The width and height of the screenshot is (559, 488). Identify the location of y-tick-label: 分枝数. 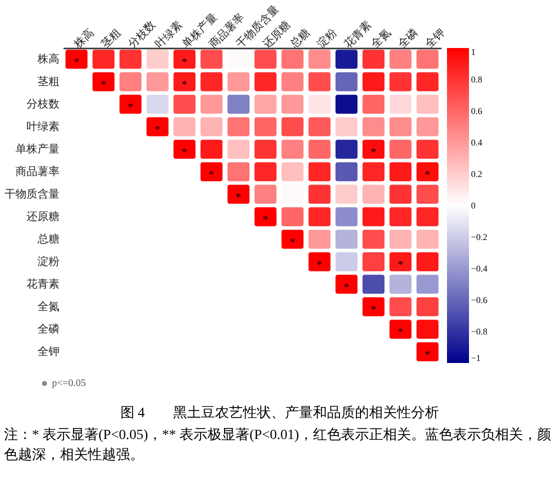
(43, 104).